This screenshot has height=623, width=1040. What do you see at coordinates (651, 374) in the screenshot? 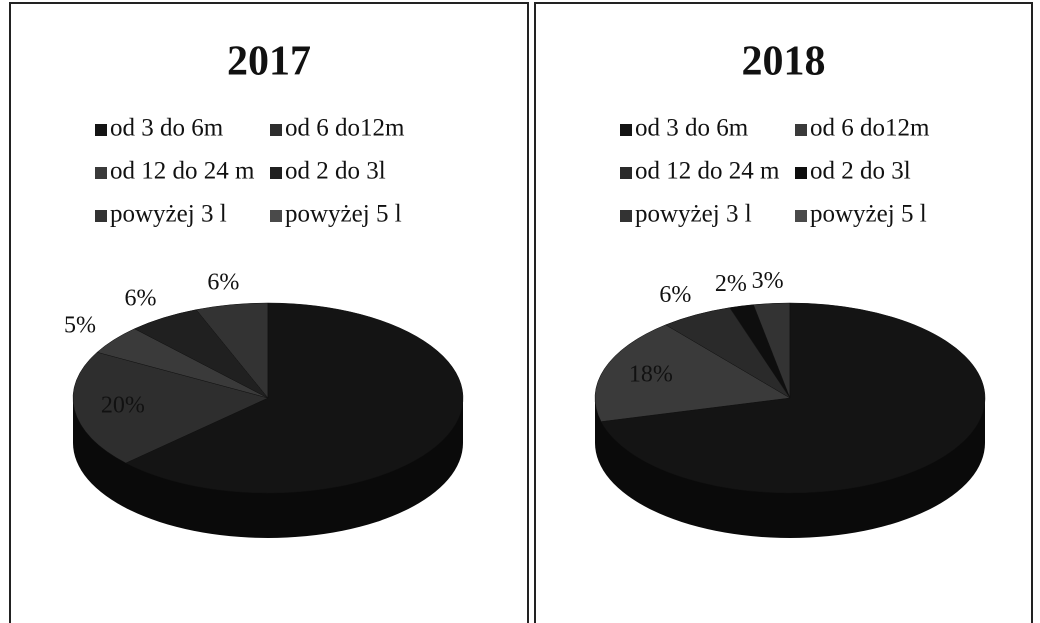
I see `data-label: 18%` at bounding box center [651, 374].